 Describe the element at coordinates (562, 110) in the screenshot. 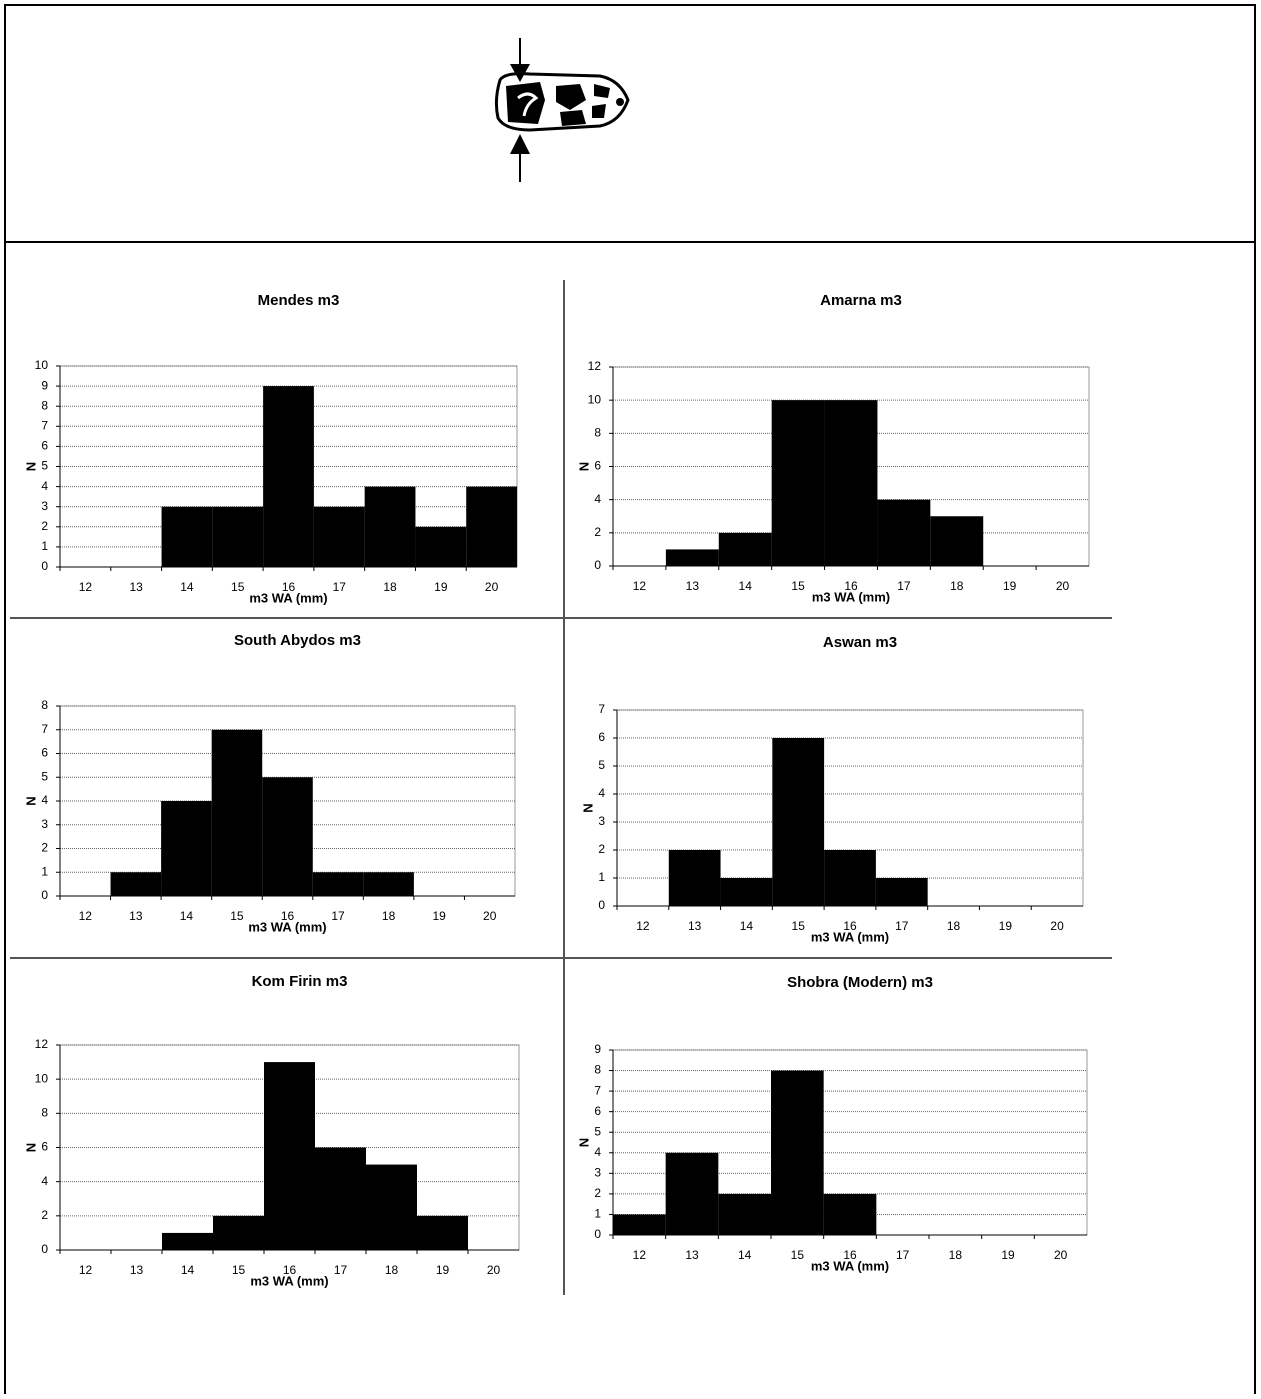

I see `tooth-illustration` at that location.